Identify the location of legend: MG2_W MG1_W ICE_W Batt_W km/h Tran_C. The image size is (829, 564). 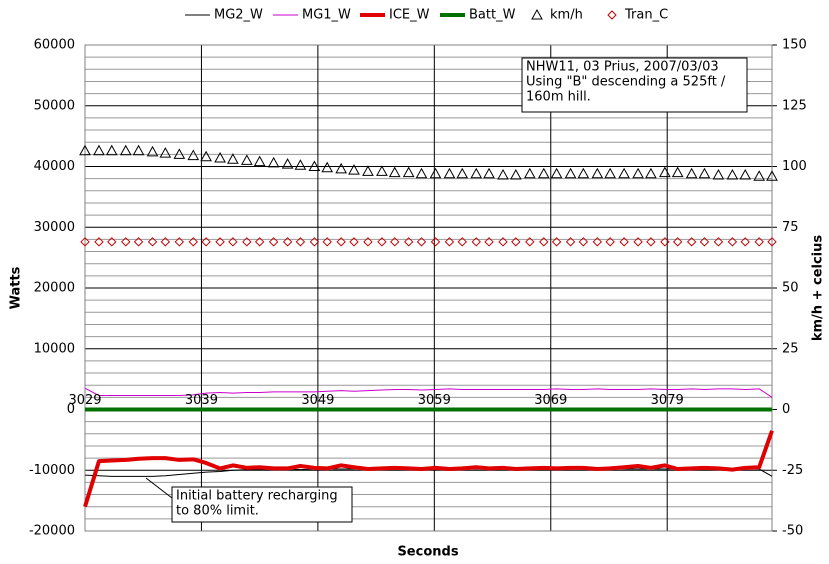
(426, 15).